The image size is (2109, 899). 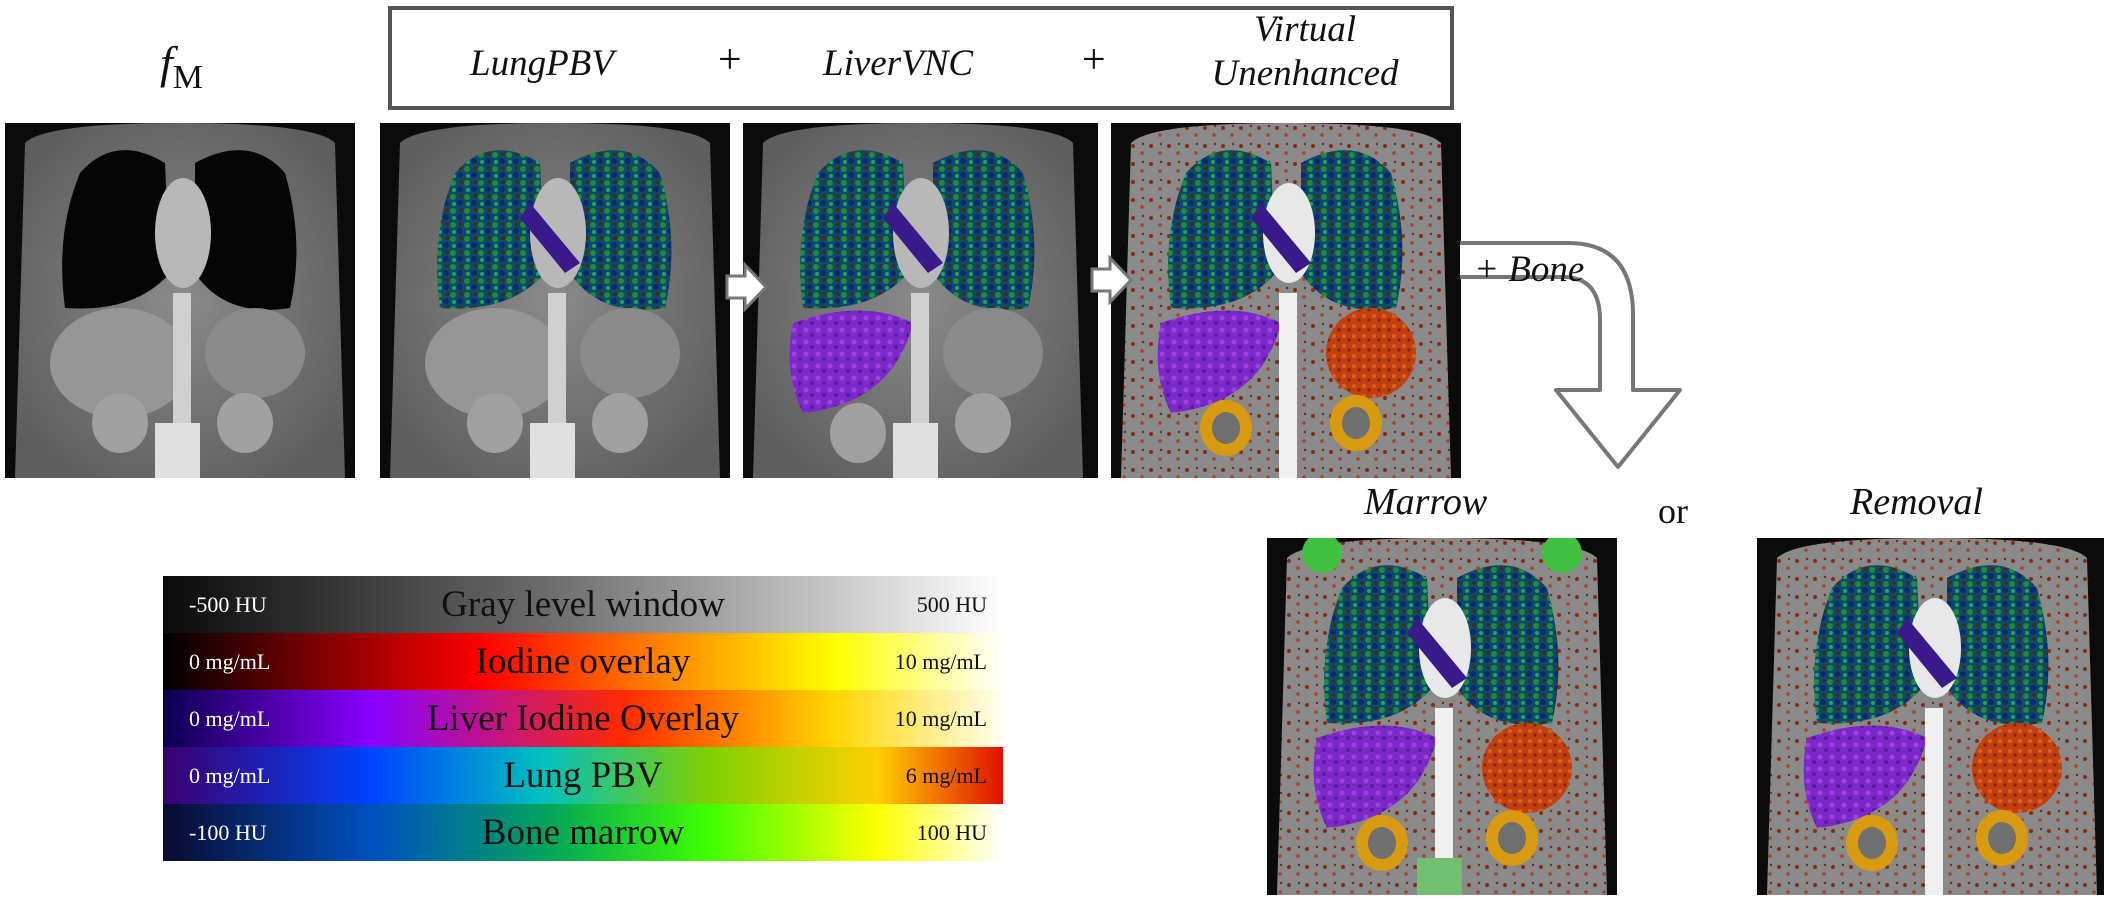 What do you see at coordinates (1094, 60) in the screenshot?
I see `plus-sign-2: +` at bounding box center [1094, 60].